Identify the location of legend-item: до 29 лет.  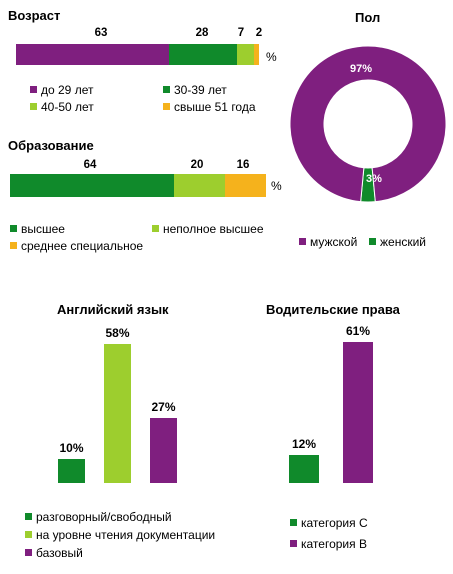
(61, 90).